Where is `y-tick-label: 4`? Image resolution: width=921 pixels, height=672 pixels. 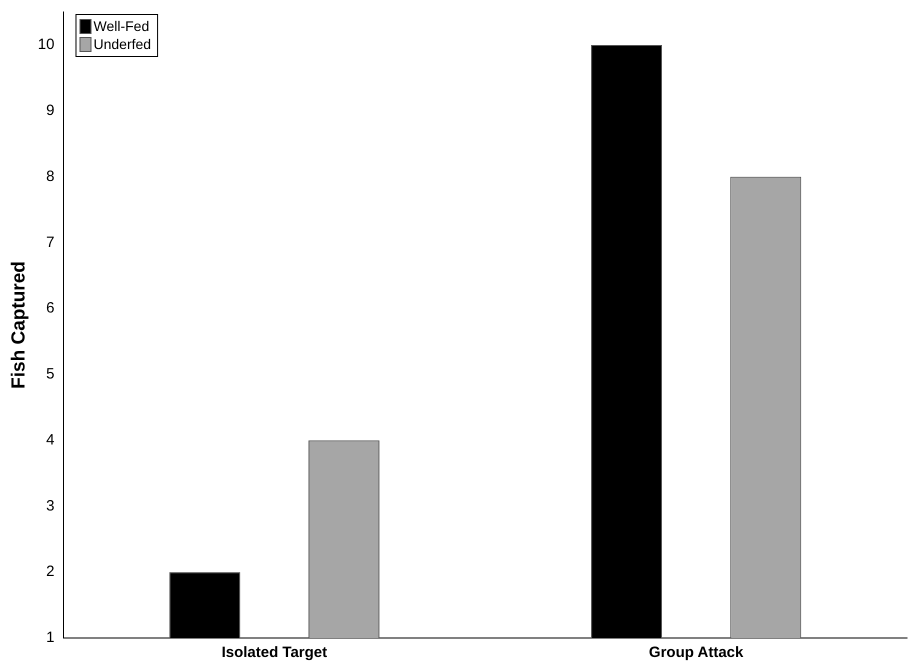
y-tick-label: 4 is located at coordinates (50, 439).